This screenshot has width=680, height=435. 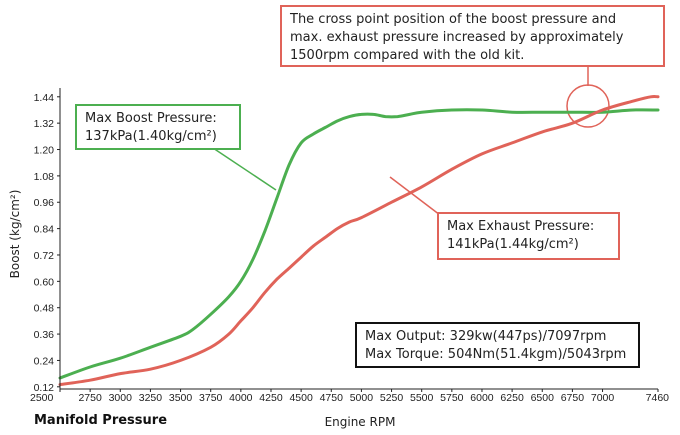 What do you see at coordinates (513, 244) in the screenshot?
I see `max-exhaust-value: 141kPa(1.44kg/cm²)` at bounding box center [513, 244].